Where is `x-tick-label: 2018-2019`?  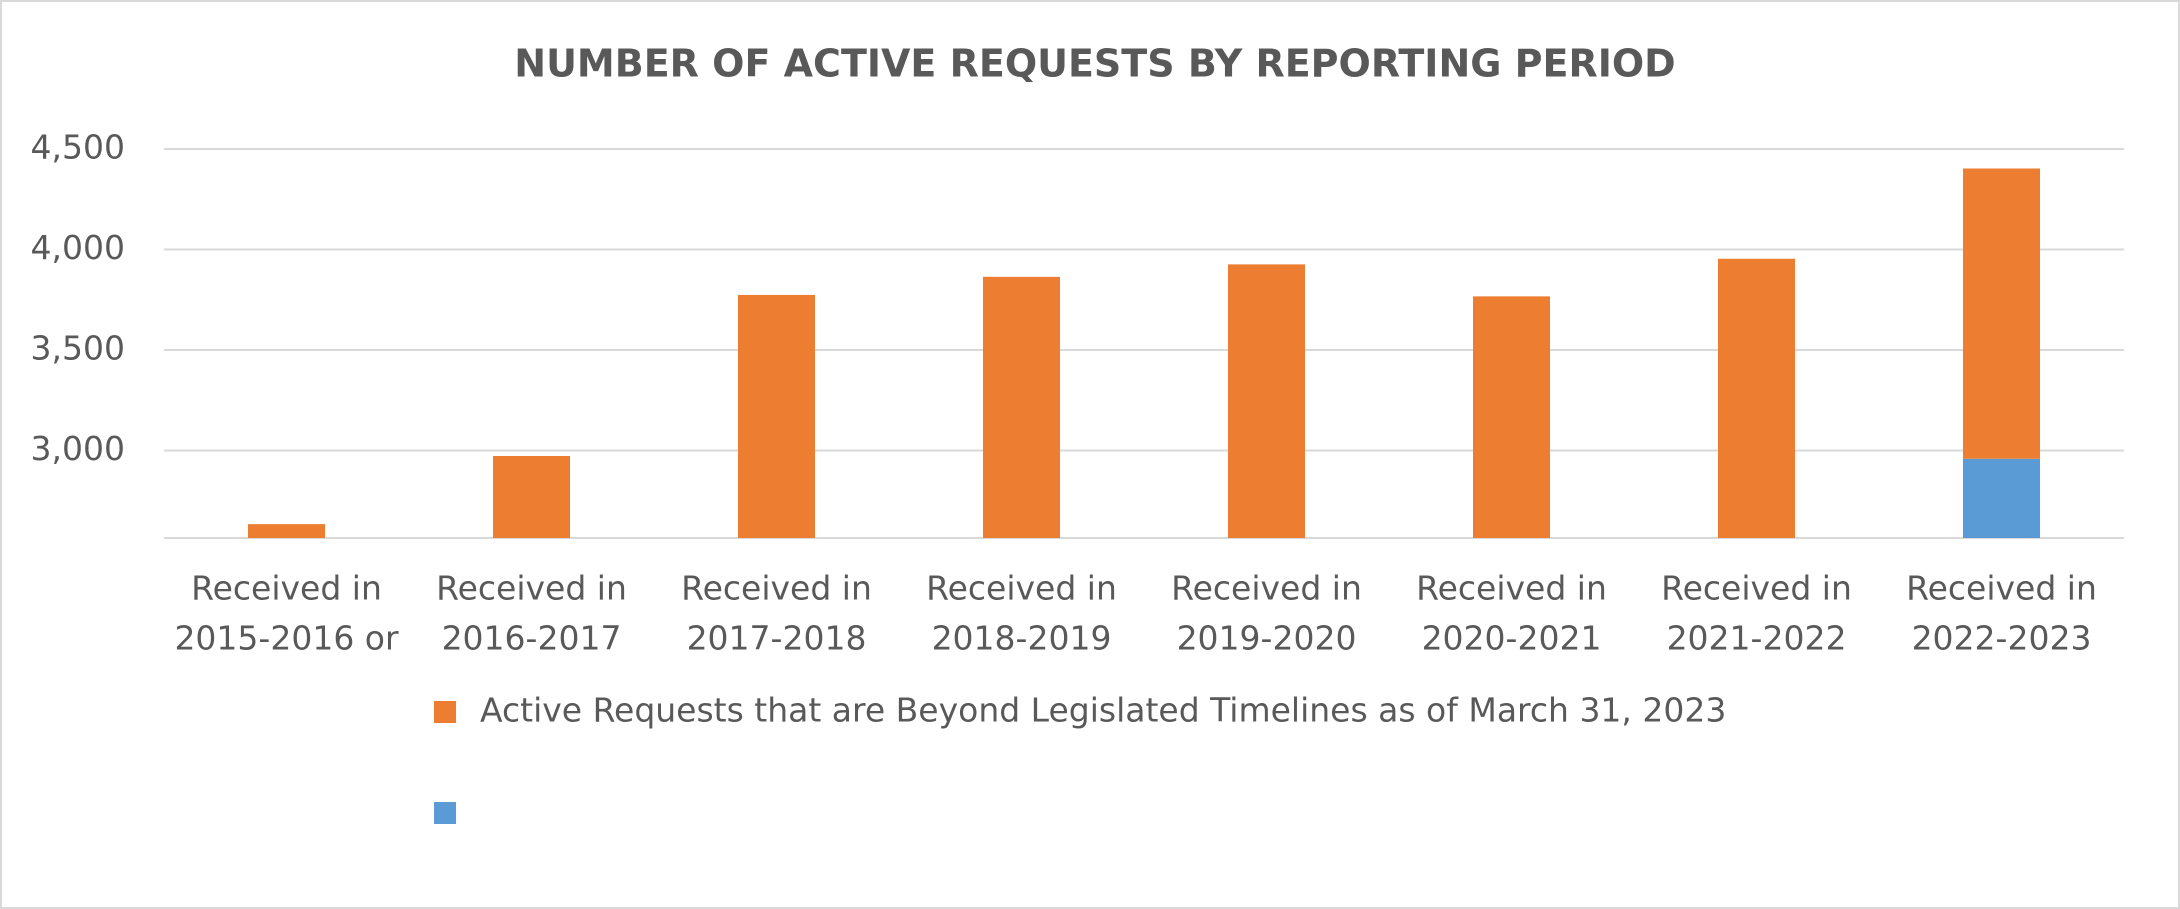 x-tick-label: 2018-2019 is located at coordinates (1022, 638).